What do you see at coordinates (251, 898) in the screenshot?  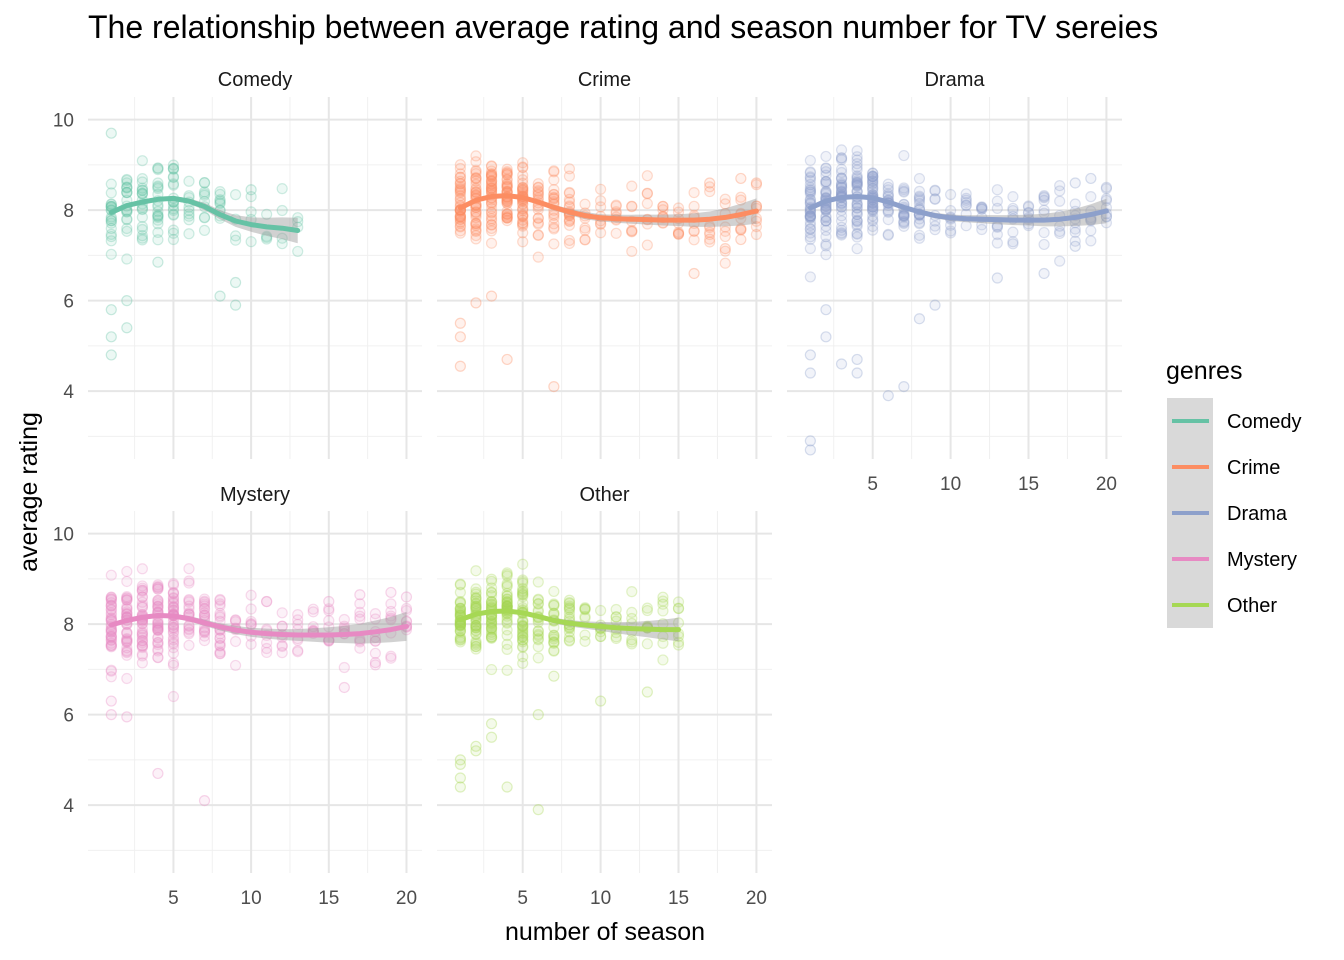 I see `x-tick-label: 10` at bounding box center [251, 898].